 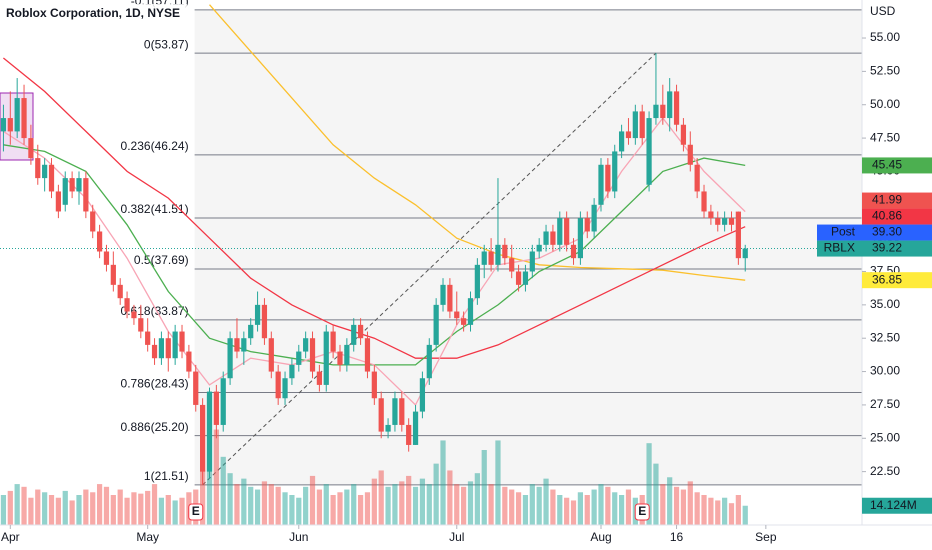 What do you see at coordinates (885, 71) in the screenshot?
I see `y-tick-label: 52.50` at bounding box center [885, 71].